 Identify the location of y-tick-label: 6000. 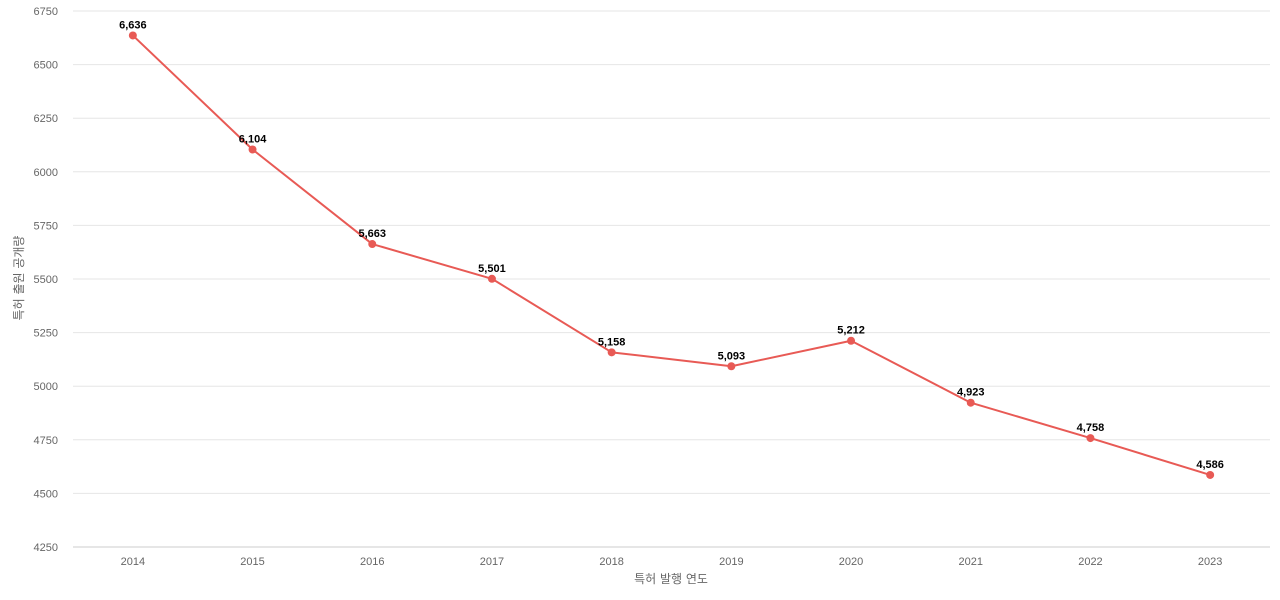
(46, 173).